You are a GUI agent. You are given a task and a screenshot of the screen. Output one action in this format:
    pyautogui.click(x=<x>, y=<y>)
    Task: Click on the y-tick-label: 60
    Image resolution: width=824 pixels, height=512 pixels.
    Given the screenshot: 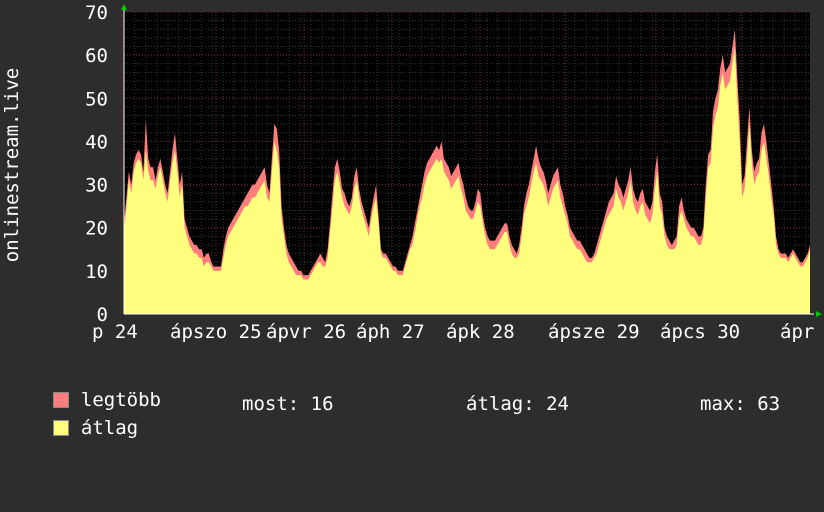 What is the action you would take?
    pyautogui.click(x=96, y=56)
    